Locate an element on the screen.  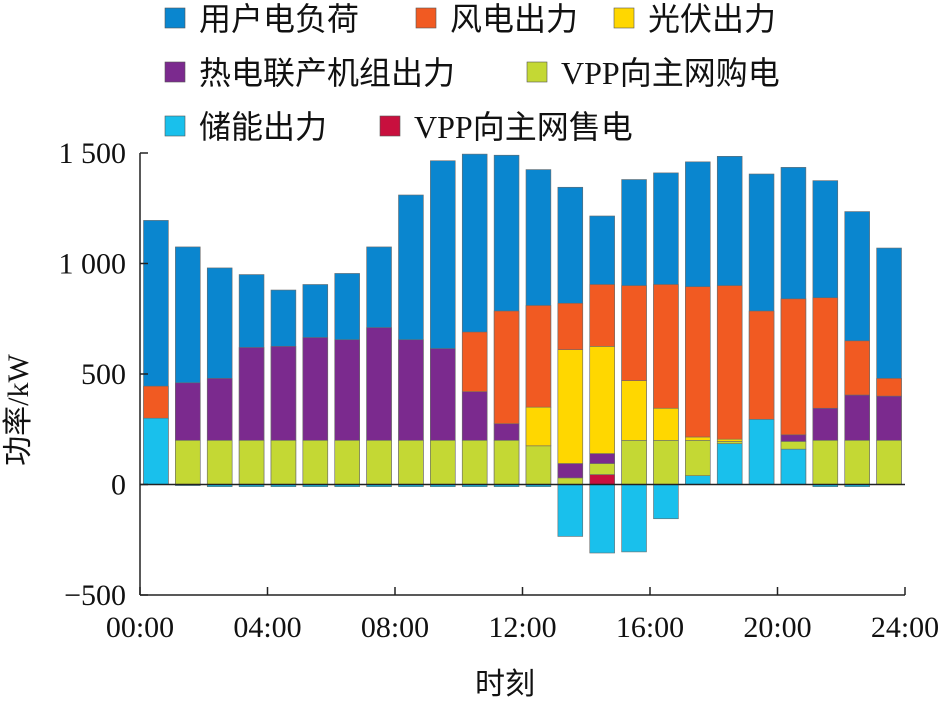
x-tick-label: 24:00 is located at coordinates (905, 627).